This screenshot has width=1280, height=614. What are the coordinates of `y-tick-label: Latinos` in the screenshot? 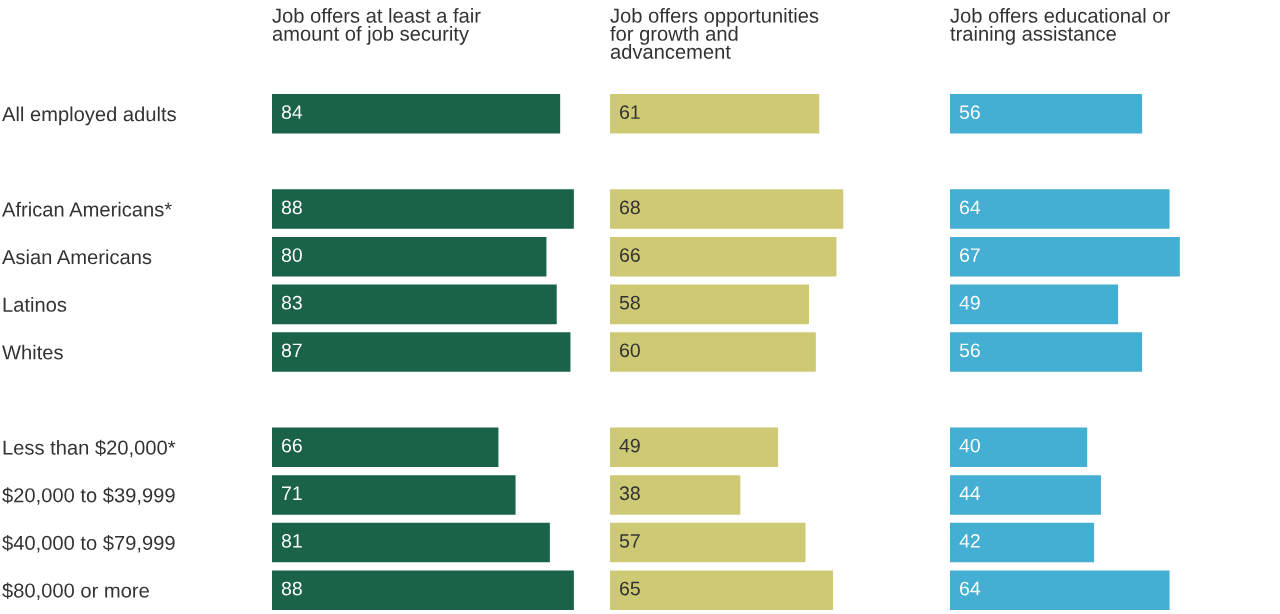 It's located at (35, 304).